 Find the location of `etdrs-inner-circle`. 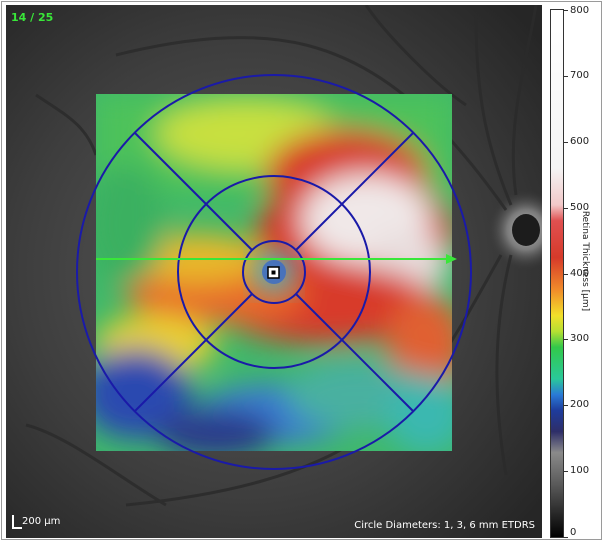

etdrs-inner-circle is located at coordinates (274, 272).